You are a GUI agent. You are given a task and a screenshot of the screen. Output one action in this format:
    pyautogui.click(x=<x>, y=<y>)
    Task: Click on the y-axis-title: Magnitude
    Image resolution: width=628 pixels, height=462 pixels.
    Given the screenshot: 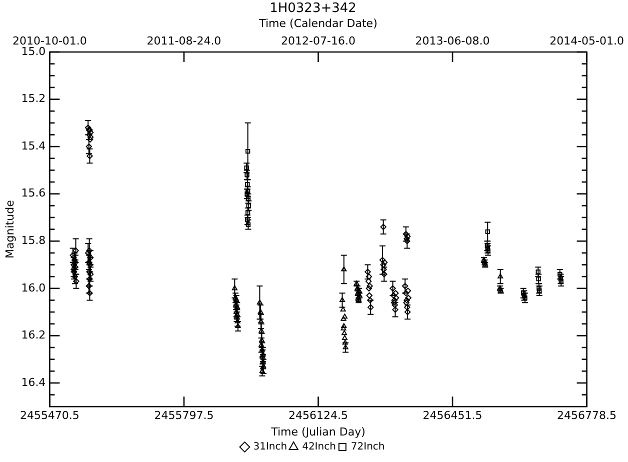 What is the action you would take?
    pyautogui.click(x=9, y=229)
    